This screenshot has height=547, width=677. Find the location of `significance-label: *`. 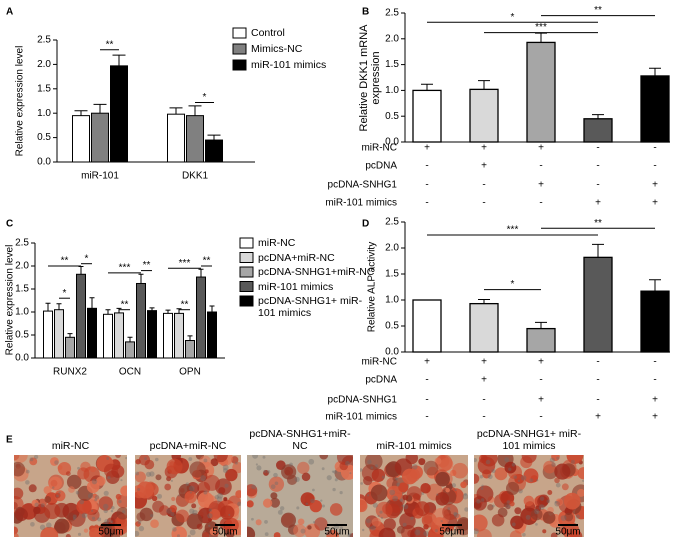

significance-label: * is located at coordinates (87, 258).